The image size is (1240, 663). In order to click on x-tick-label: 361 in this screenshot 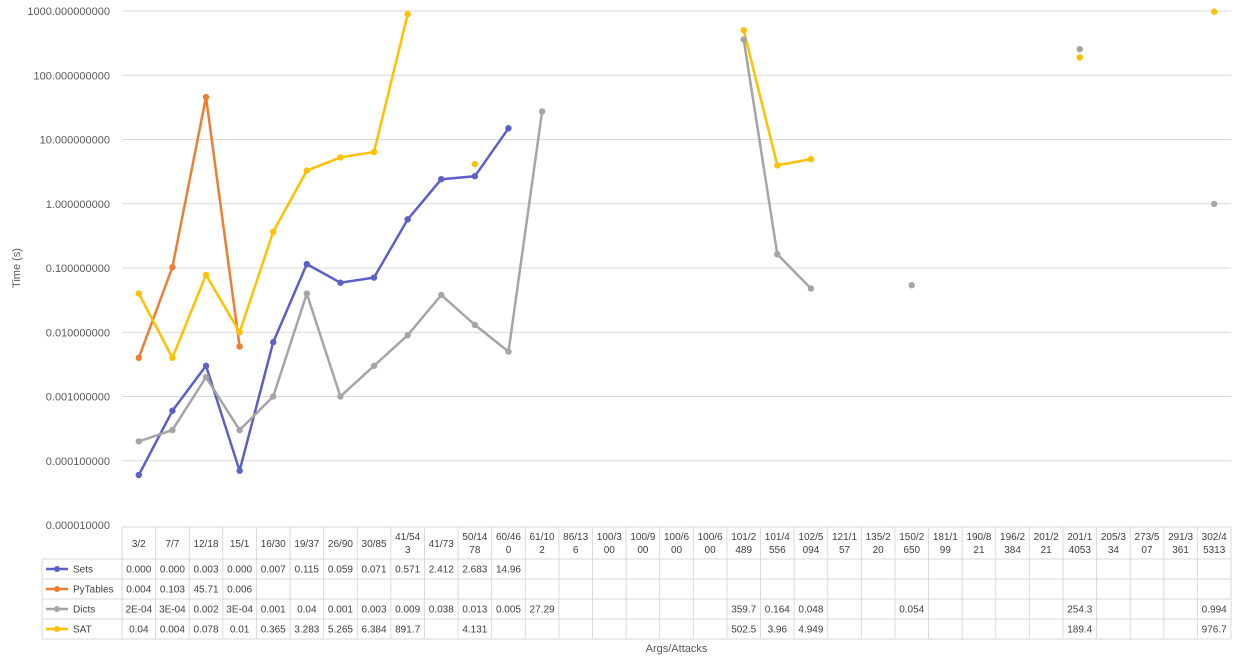, I will do `click(1180, 550)`.